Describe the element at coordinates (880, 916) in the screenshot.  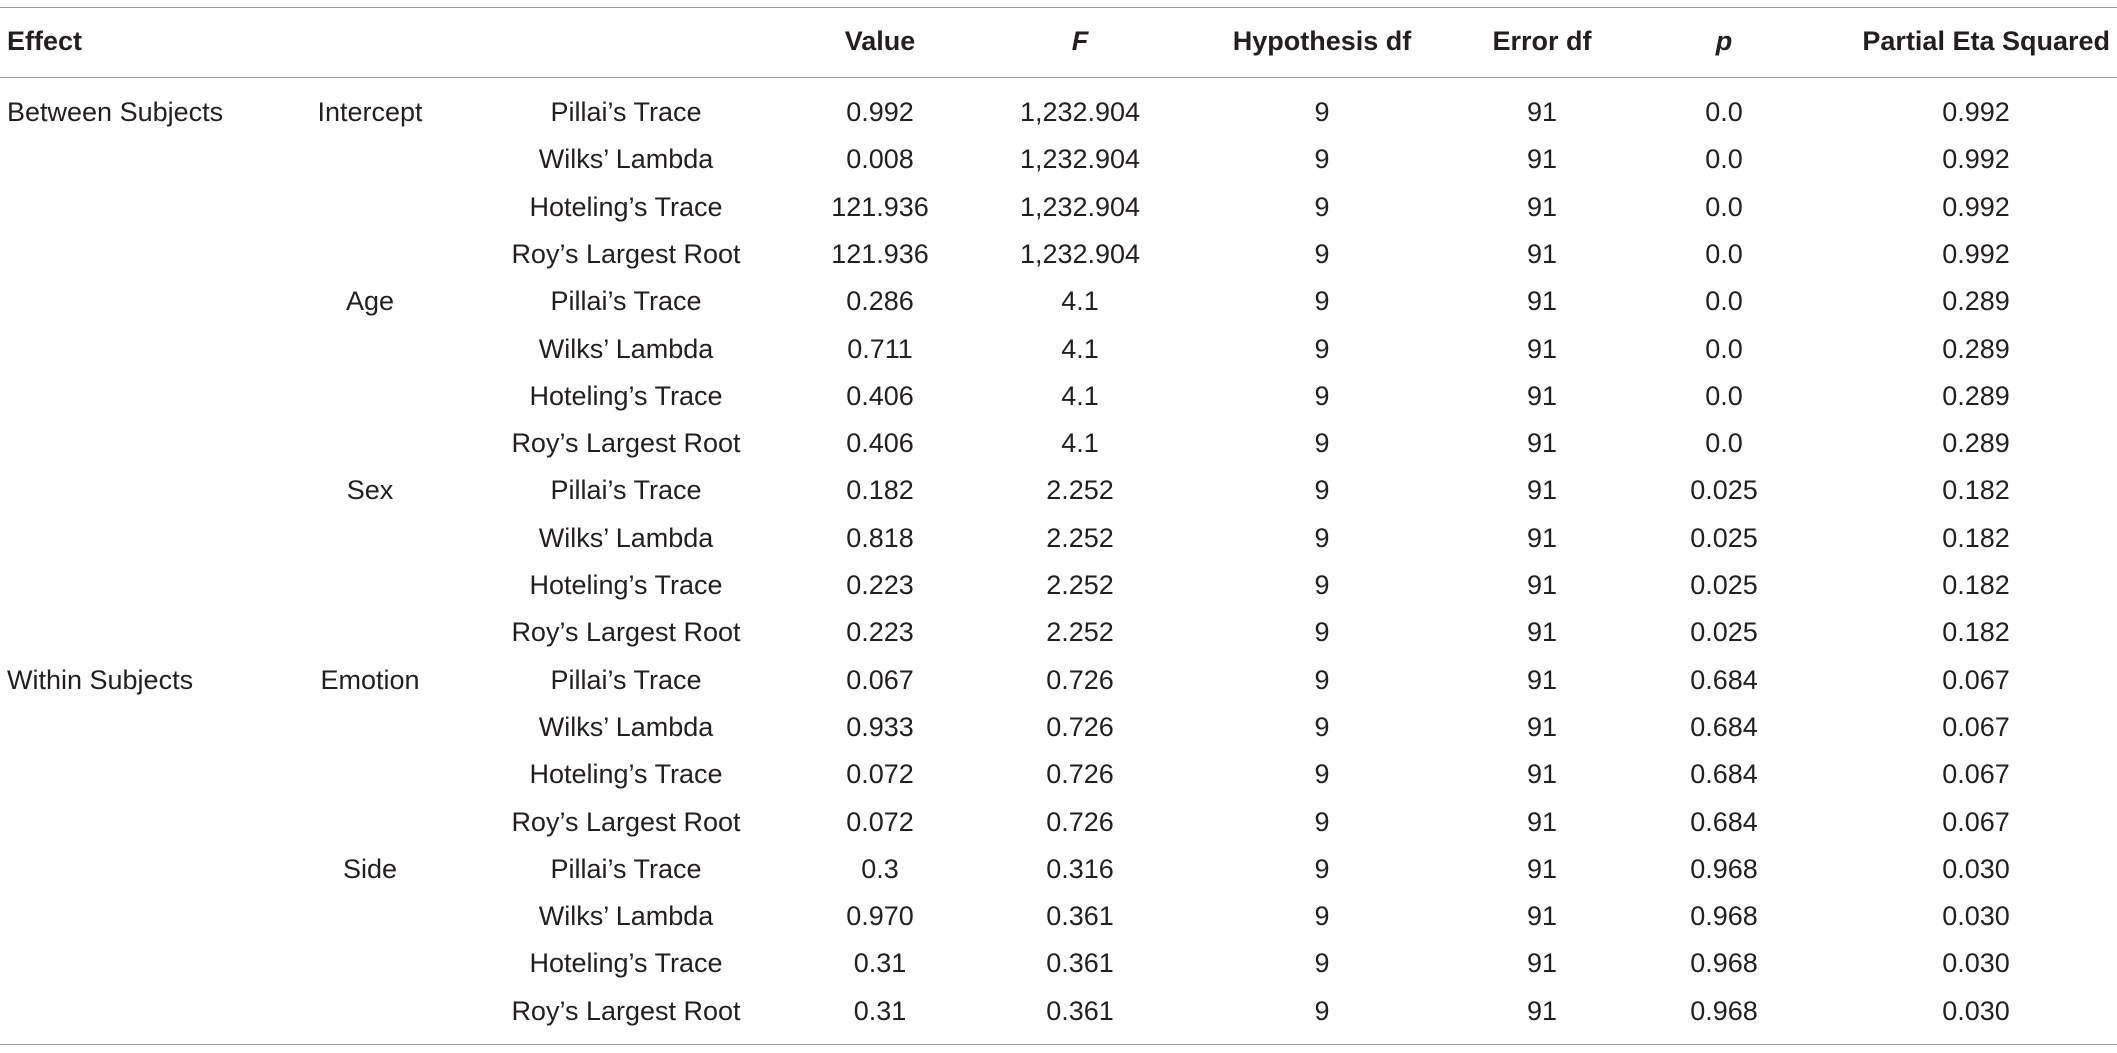
I see `cell-value: 0.970` at that location.